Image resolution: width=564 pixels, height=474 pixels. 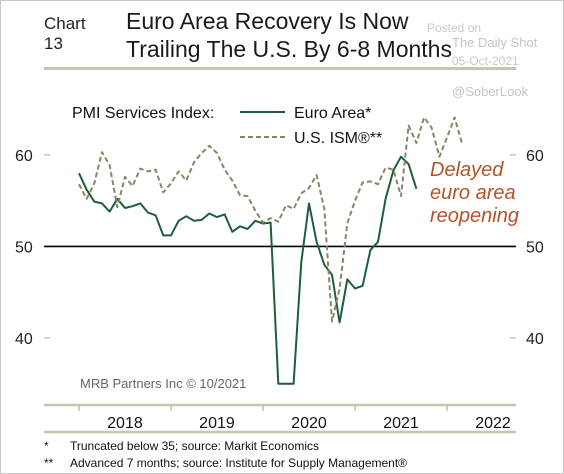 I want to click on y-tick-label-right: 40, so click(x=535, y=339).